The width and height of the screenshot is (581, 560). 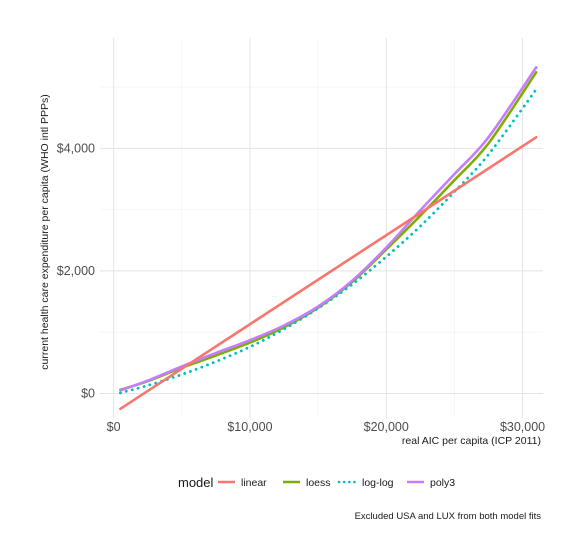 I want to click on x-tick-labels: $0 $10,000 $20,000 $30,000, so click(x=326, y=427).